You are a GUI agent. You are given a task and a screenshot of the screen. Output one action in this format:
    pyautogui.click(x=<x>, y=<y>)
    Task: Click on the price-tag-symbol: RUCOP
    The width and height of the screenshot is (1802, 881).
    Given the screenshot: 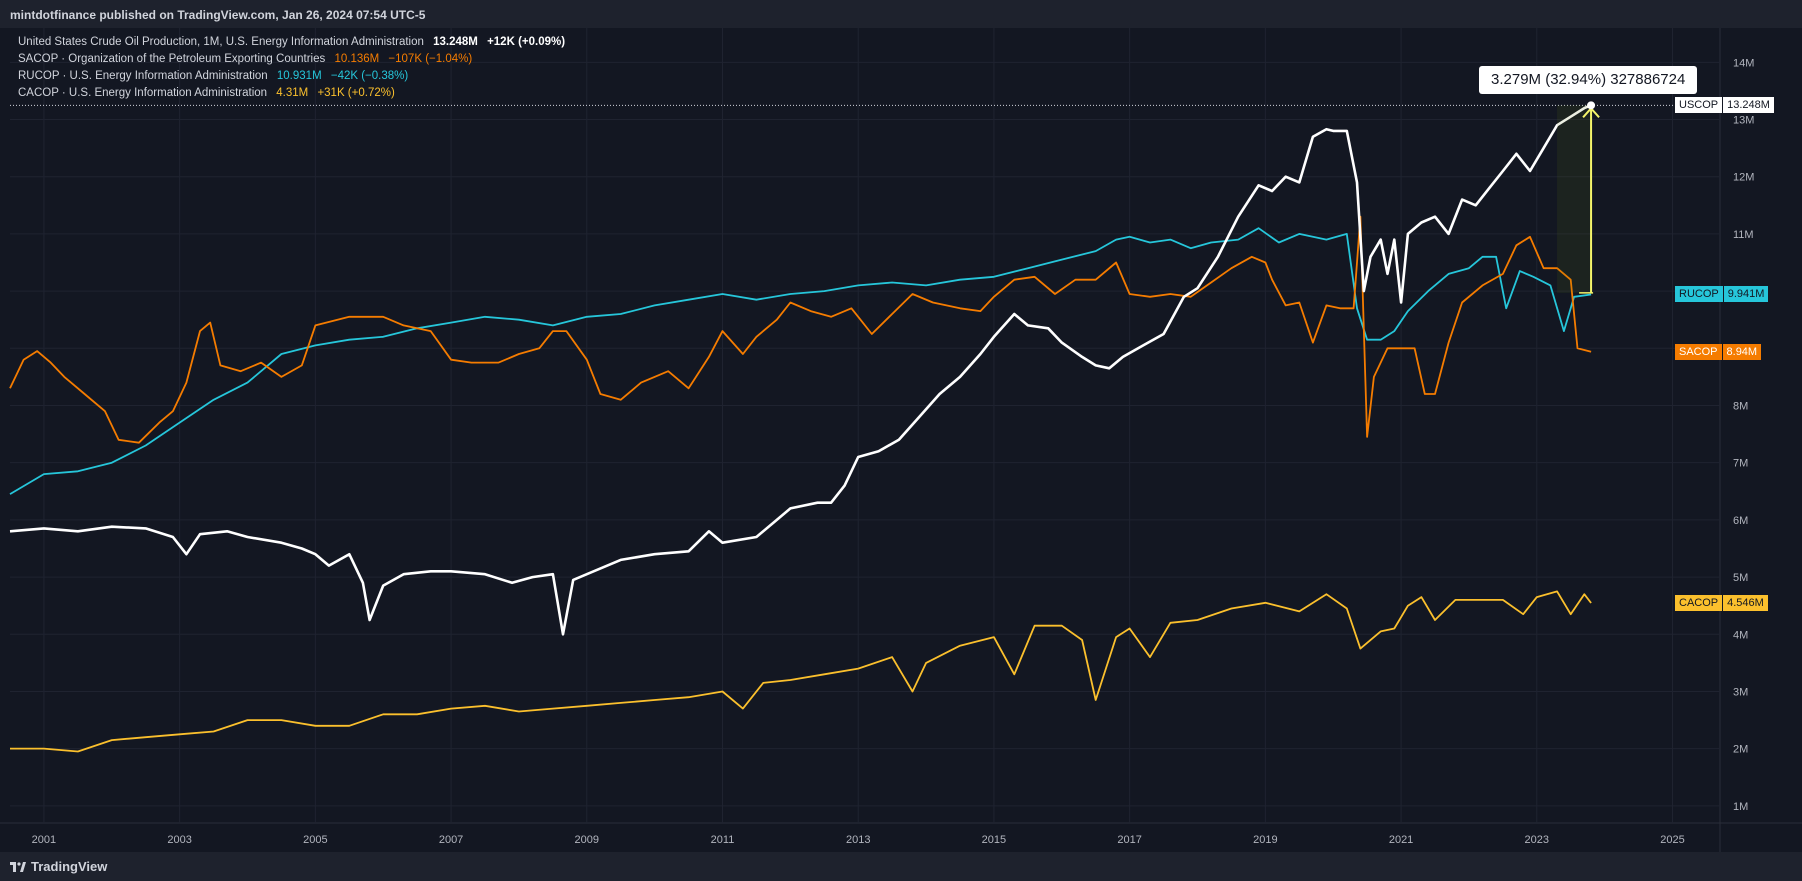 What is the action you would take?
    pyautogui.click(x=1699, y=294)
    